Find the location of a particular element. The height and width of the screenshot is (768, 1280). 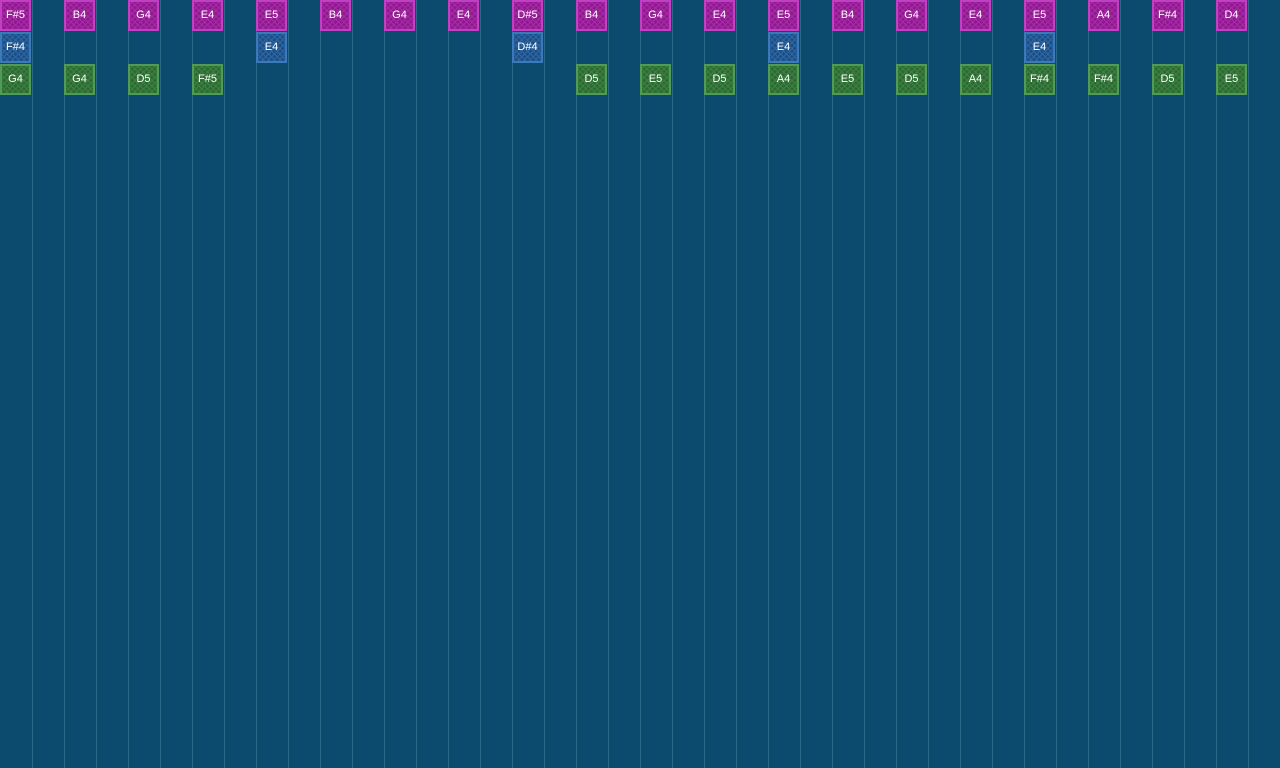

note-cell: D#4 is located at coordinates (527, 47).